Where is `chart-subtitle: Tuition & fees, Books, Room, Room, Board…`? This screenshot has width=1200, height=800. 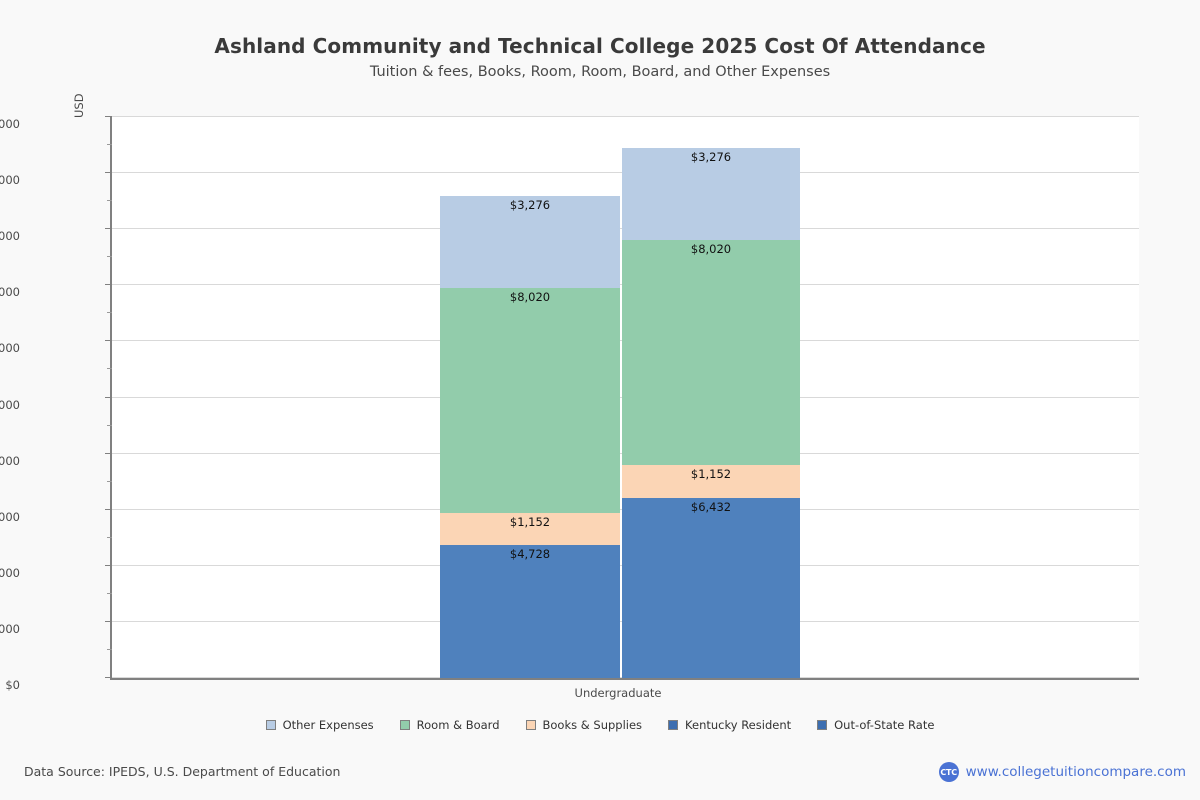
chart-subtitle: Tuition & fees, Books, Room, Room, Board… is located at coordinates (600, 72).